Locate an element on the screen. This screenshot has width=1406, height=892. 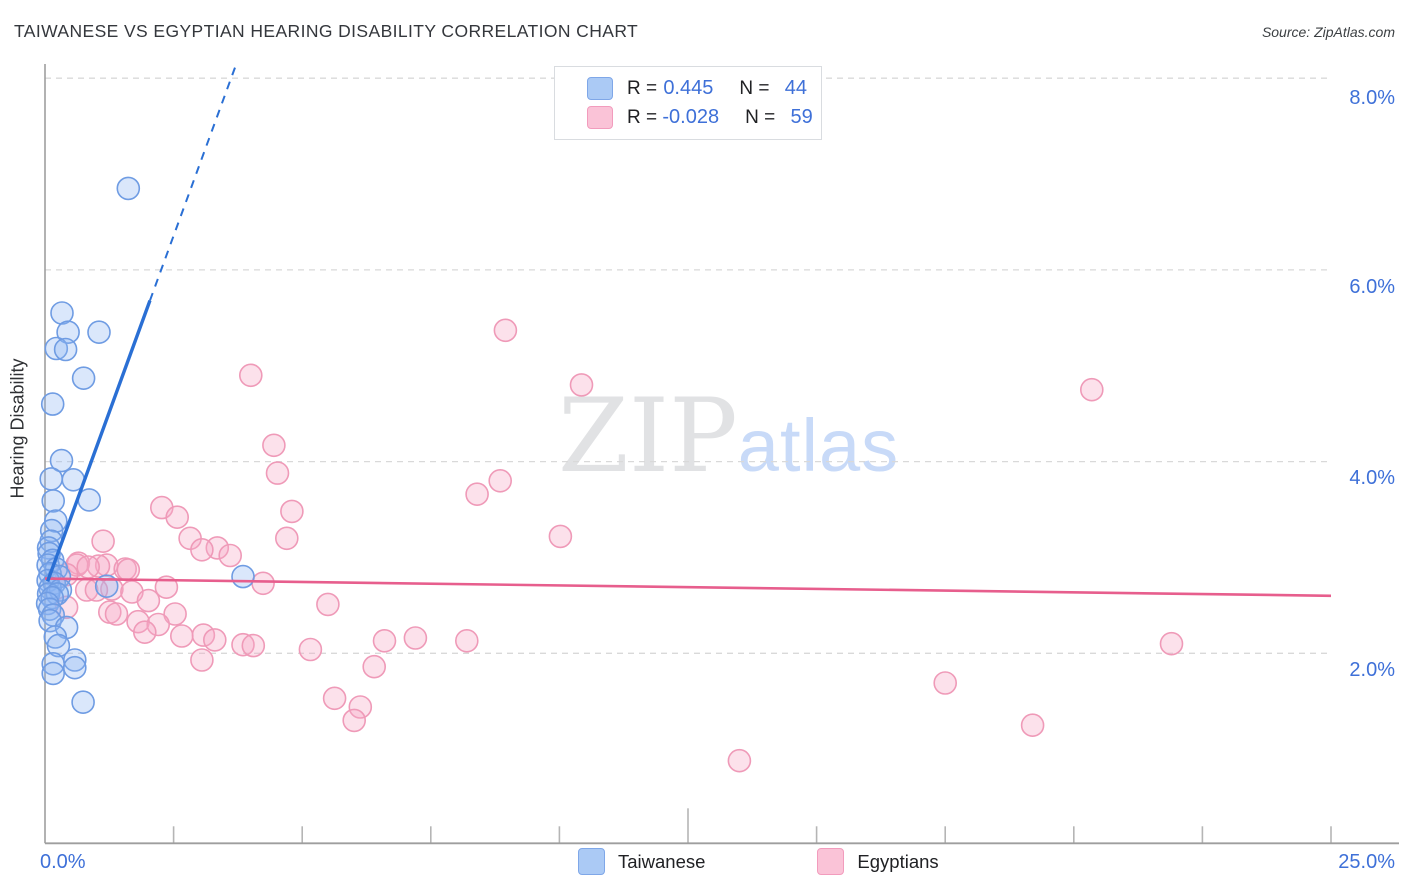
r-value-taiwanese: 0.445 is located at coordinates (688, 88).